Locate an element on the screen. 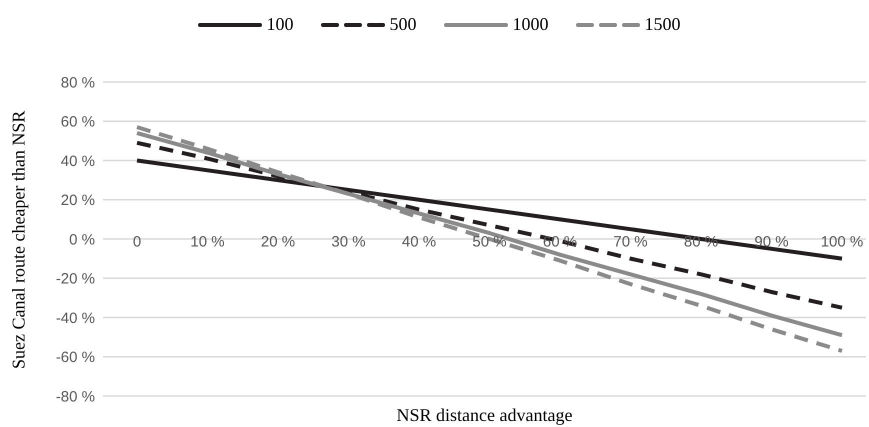  y-tick-label: 20 % is located at coordinates (77, 201).